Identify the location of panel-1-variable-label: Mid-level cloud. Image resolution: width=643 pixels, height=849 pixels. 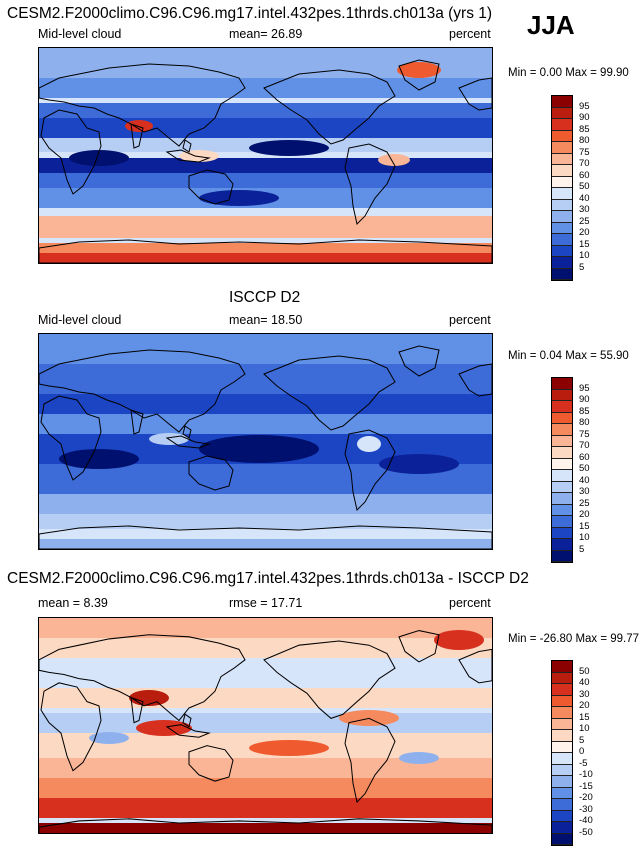
(80, 34).